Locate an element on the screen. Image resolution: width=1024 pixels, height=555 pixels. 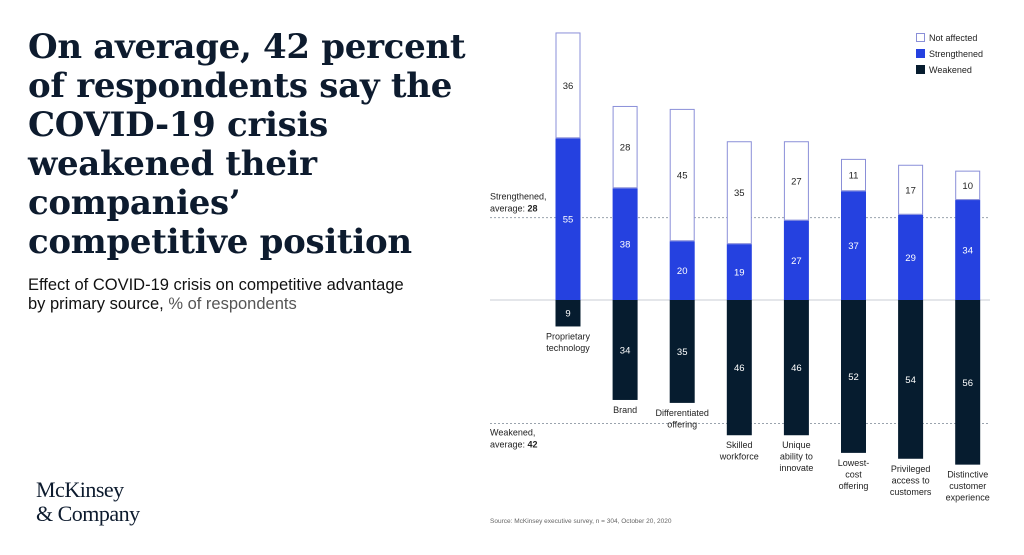
bar-strengthened-differentiated-offering is located at coordinates (682, 270).